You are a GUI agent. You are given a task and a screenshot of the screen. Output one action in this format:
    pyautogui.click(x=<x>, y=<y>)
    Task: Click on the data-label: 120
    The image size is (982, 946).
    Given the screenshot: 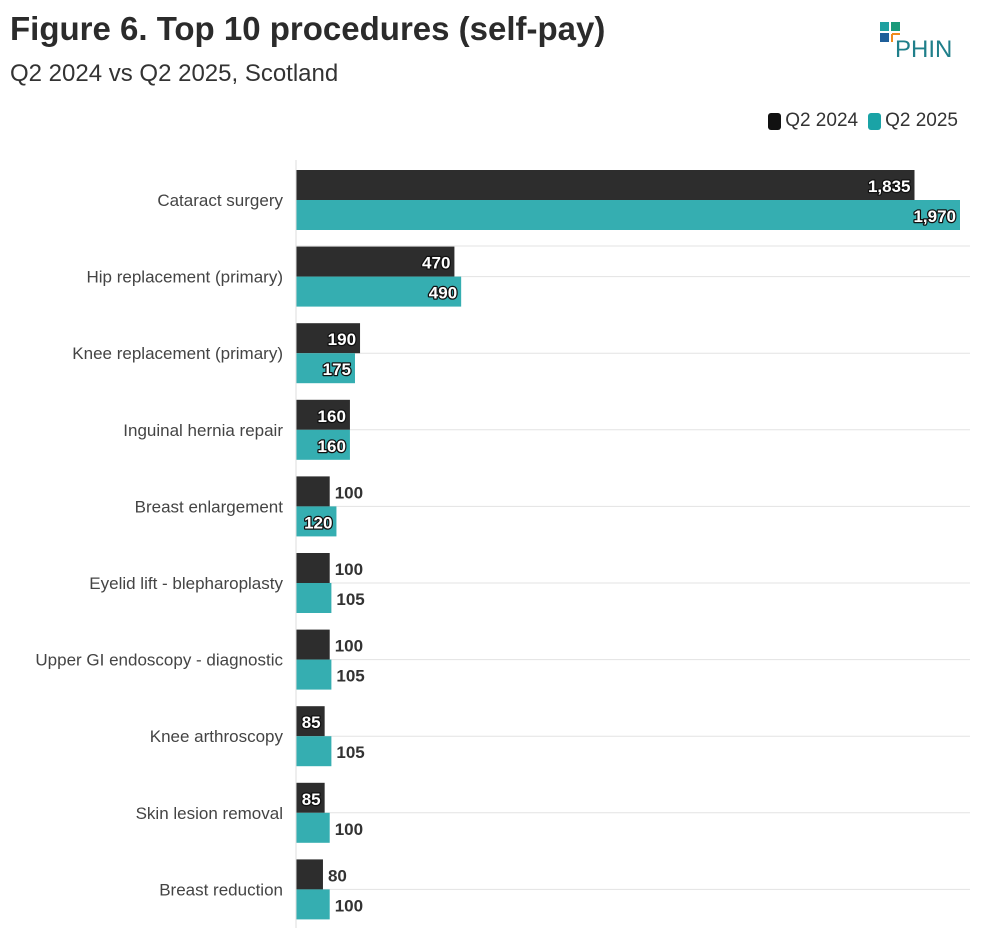 What is the action you would take?
    pyautogui.click(x=318, y=522)
    